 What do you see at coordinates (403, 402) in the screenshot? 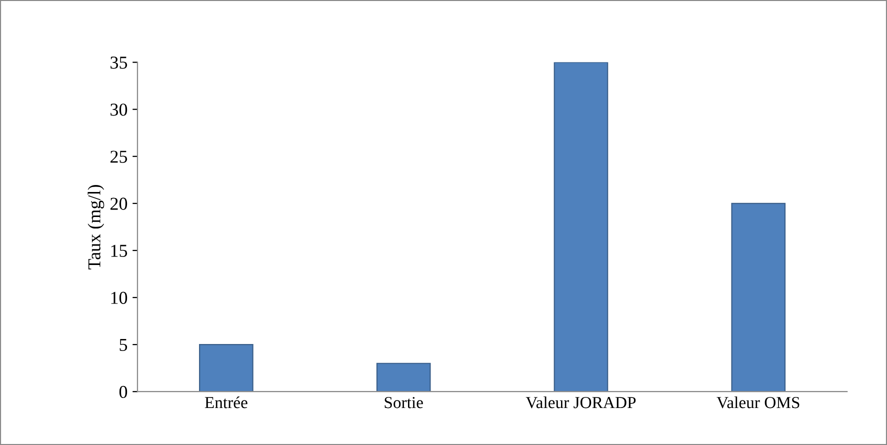
I see `x-tick-label: Sortie` at bounding box center [403, 402].